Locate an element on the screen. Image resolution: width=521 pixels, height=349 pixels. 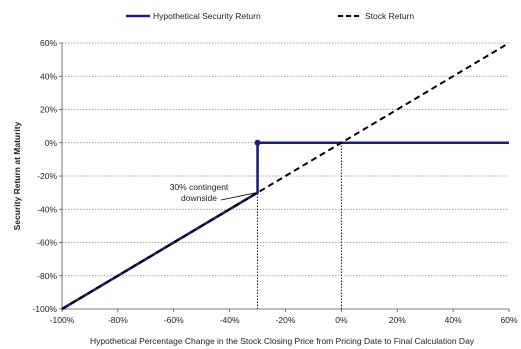
annotation-arrow is located at coordinates (238, 196).